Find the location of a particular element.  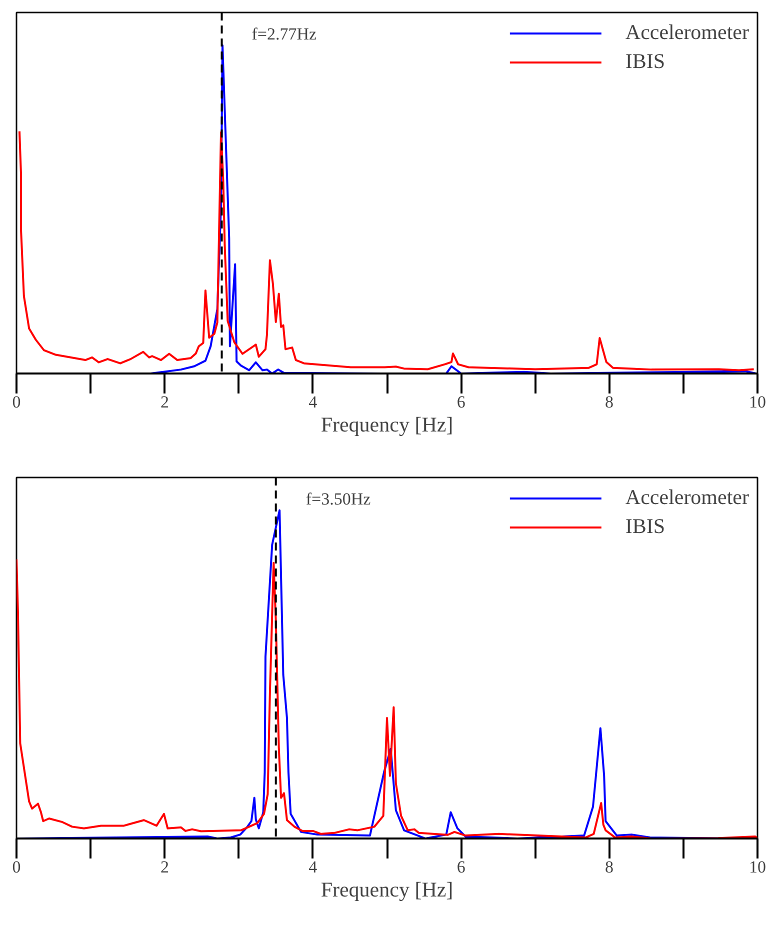

ref-line-label: f=2.77Hz is located at coordinates (285, 34).